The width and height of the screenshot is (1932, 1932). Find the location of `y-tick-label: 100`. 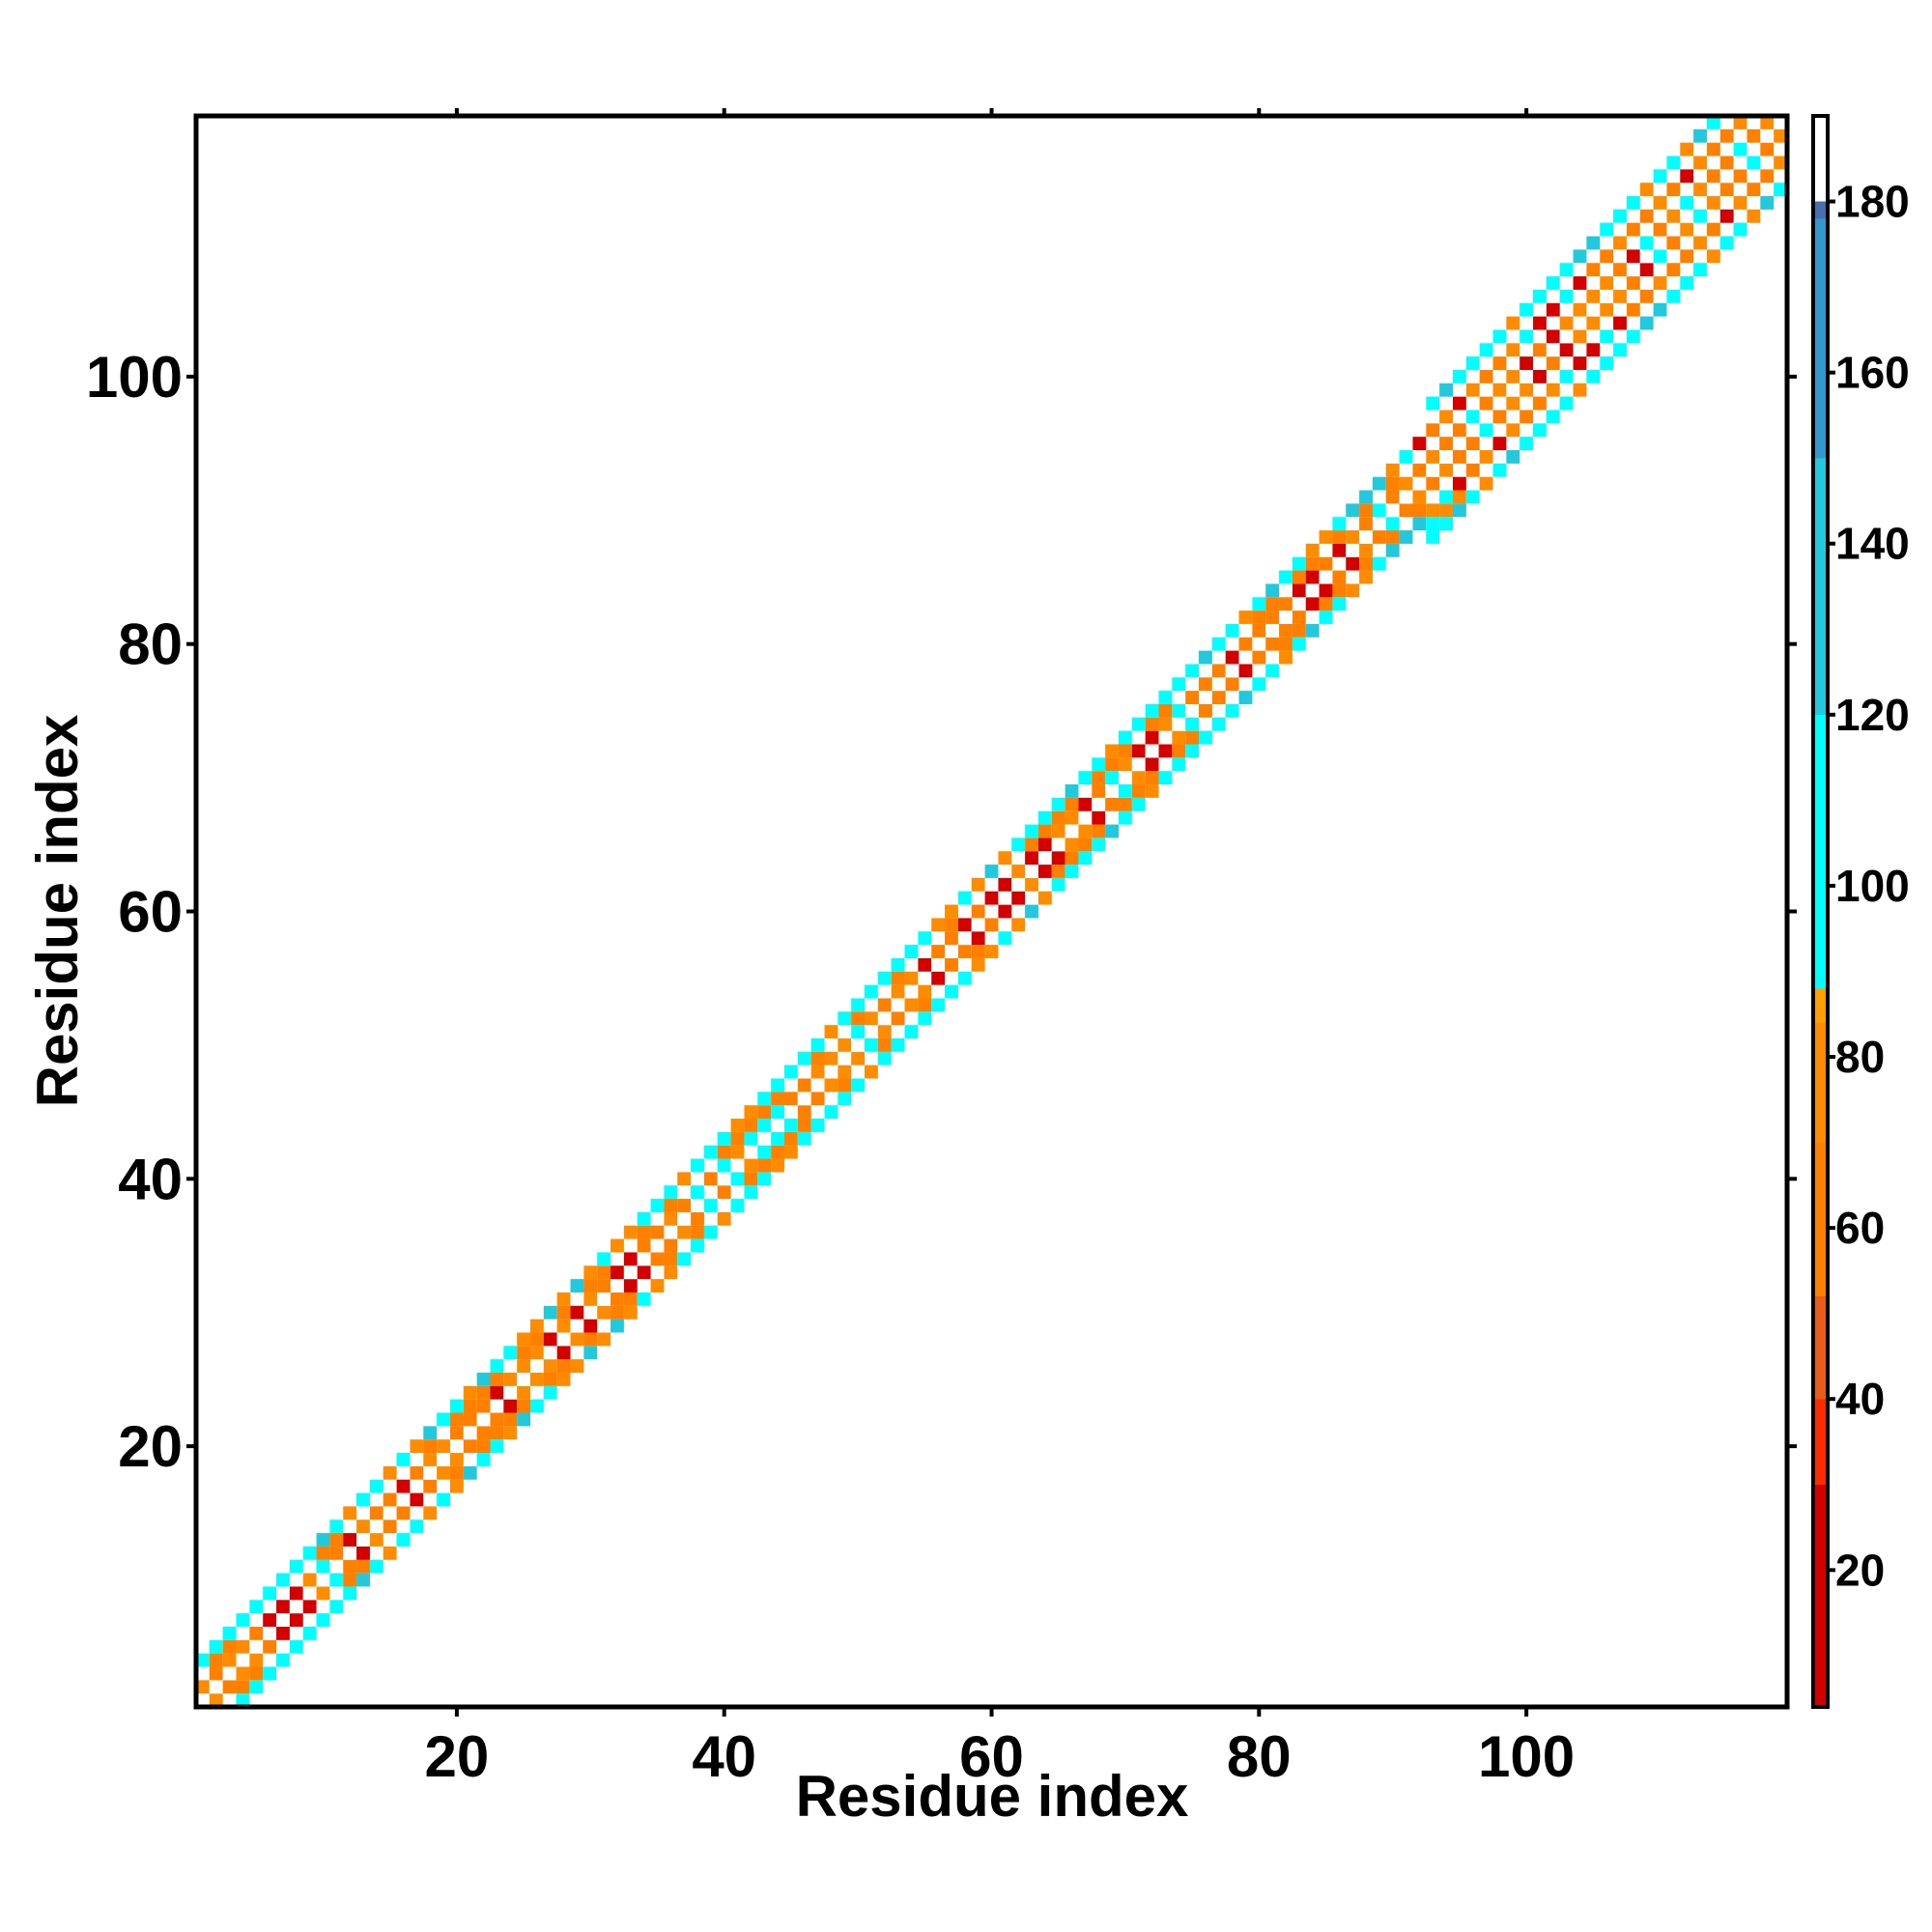

y-tick-label: 100 is located at coordinates (134, 377).